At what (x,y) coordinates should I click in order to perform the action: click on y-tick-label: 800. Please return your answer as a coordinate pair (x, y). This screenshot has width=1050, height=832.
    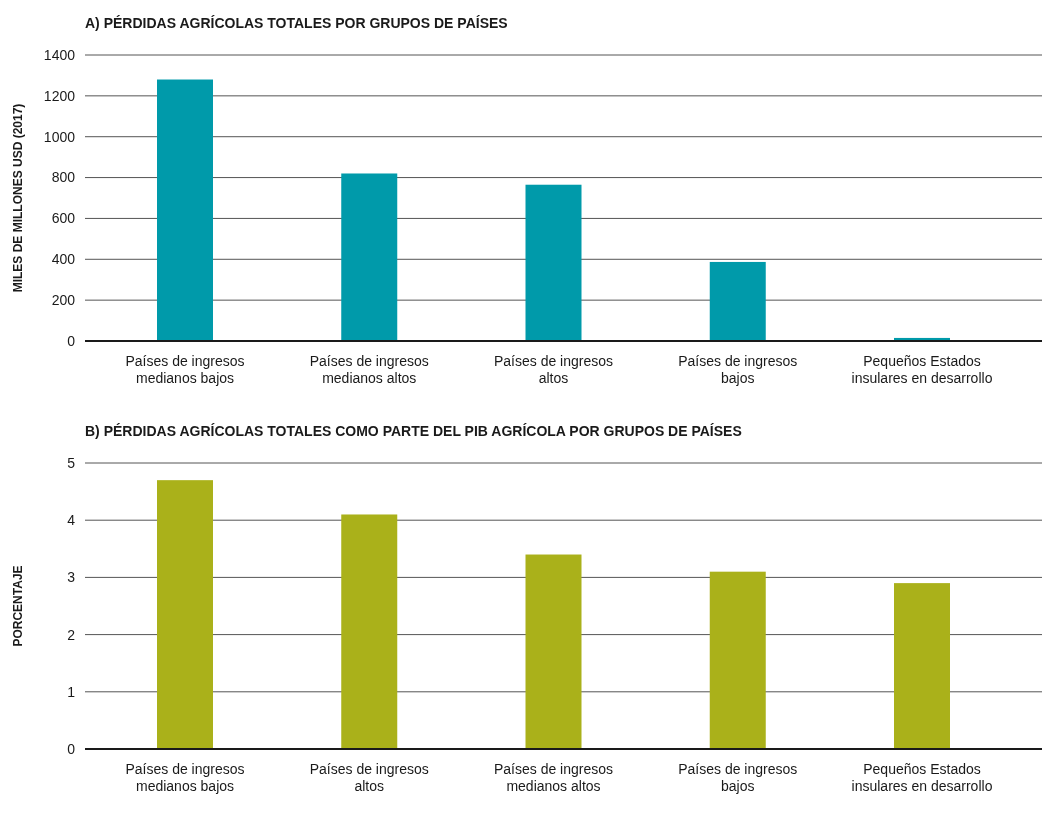
    Looking at the image, I should click on (63, 177).